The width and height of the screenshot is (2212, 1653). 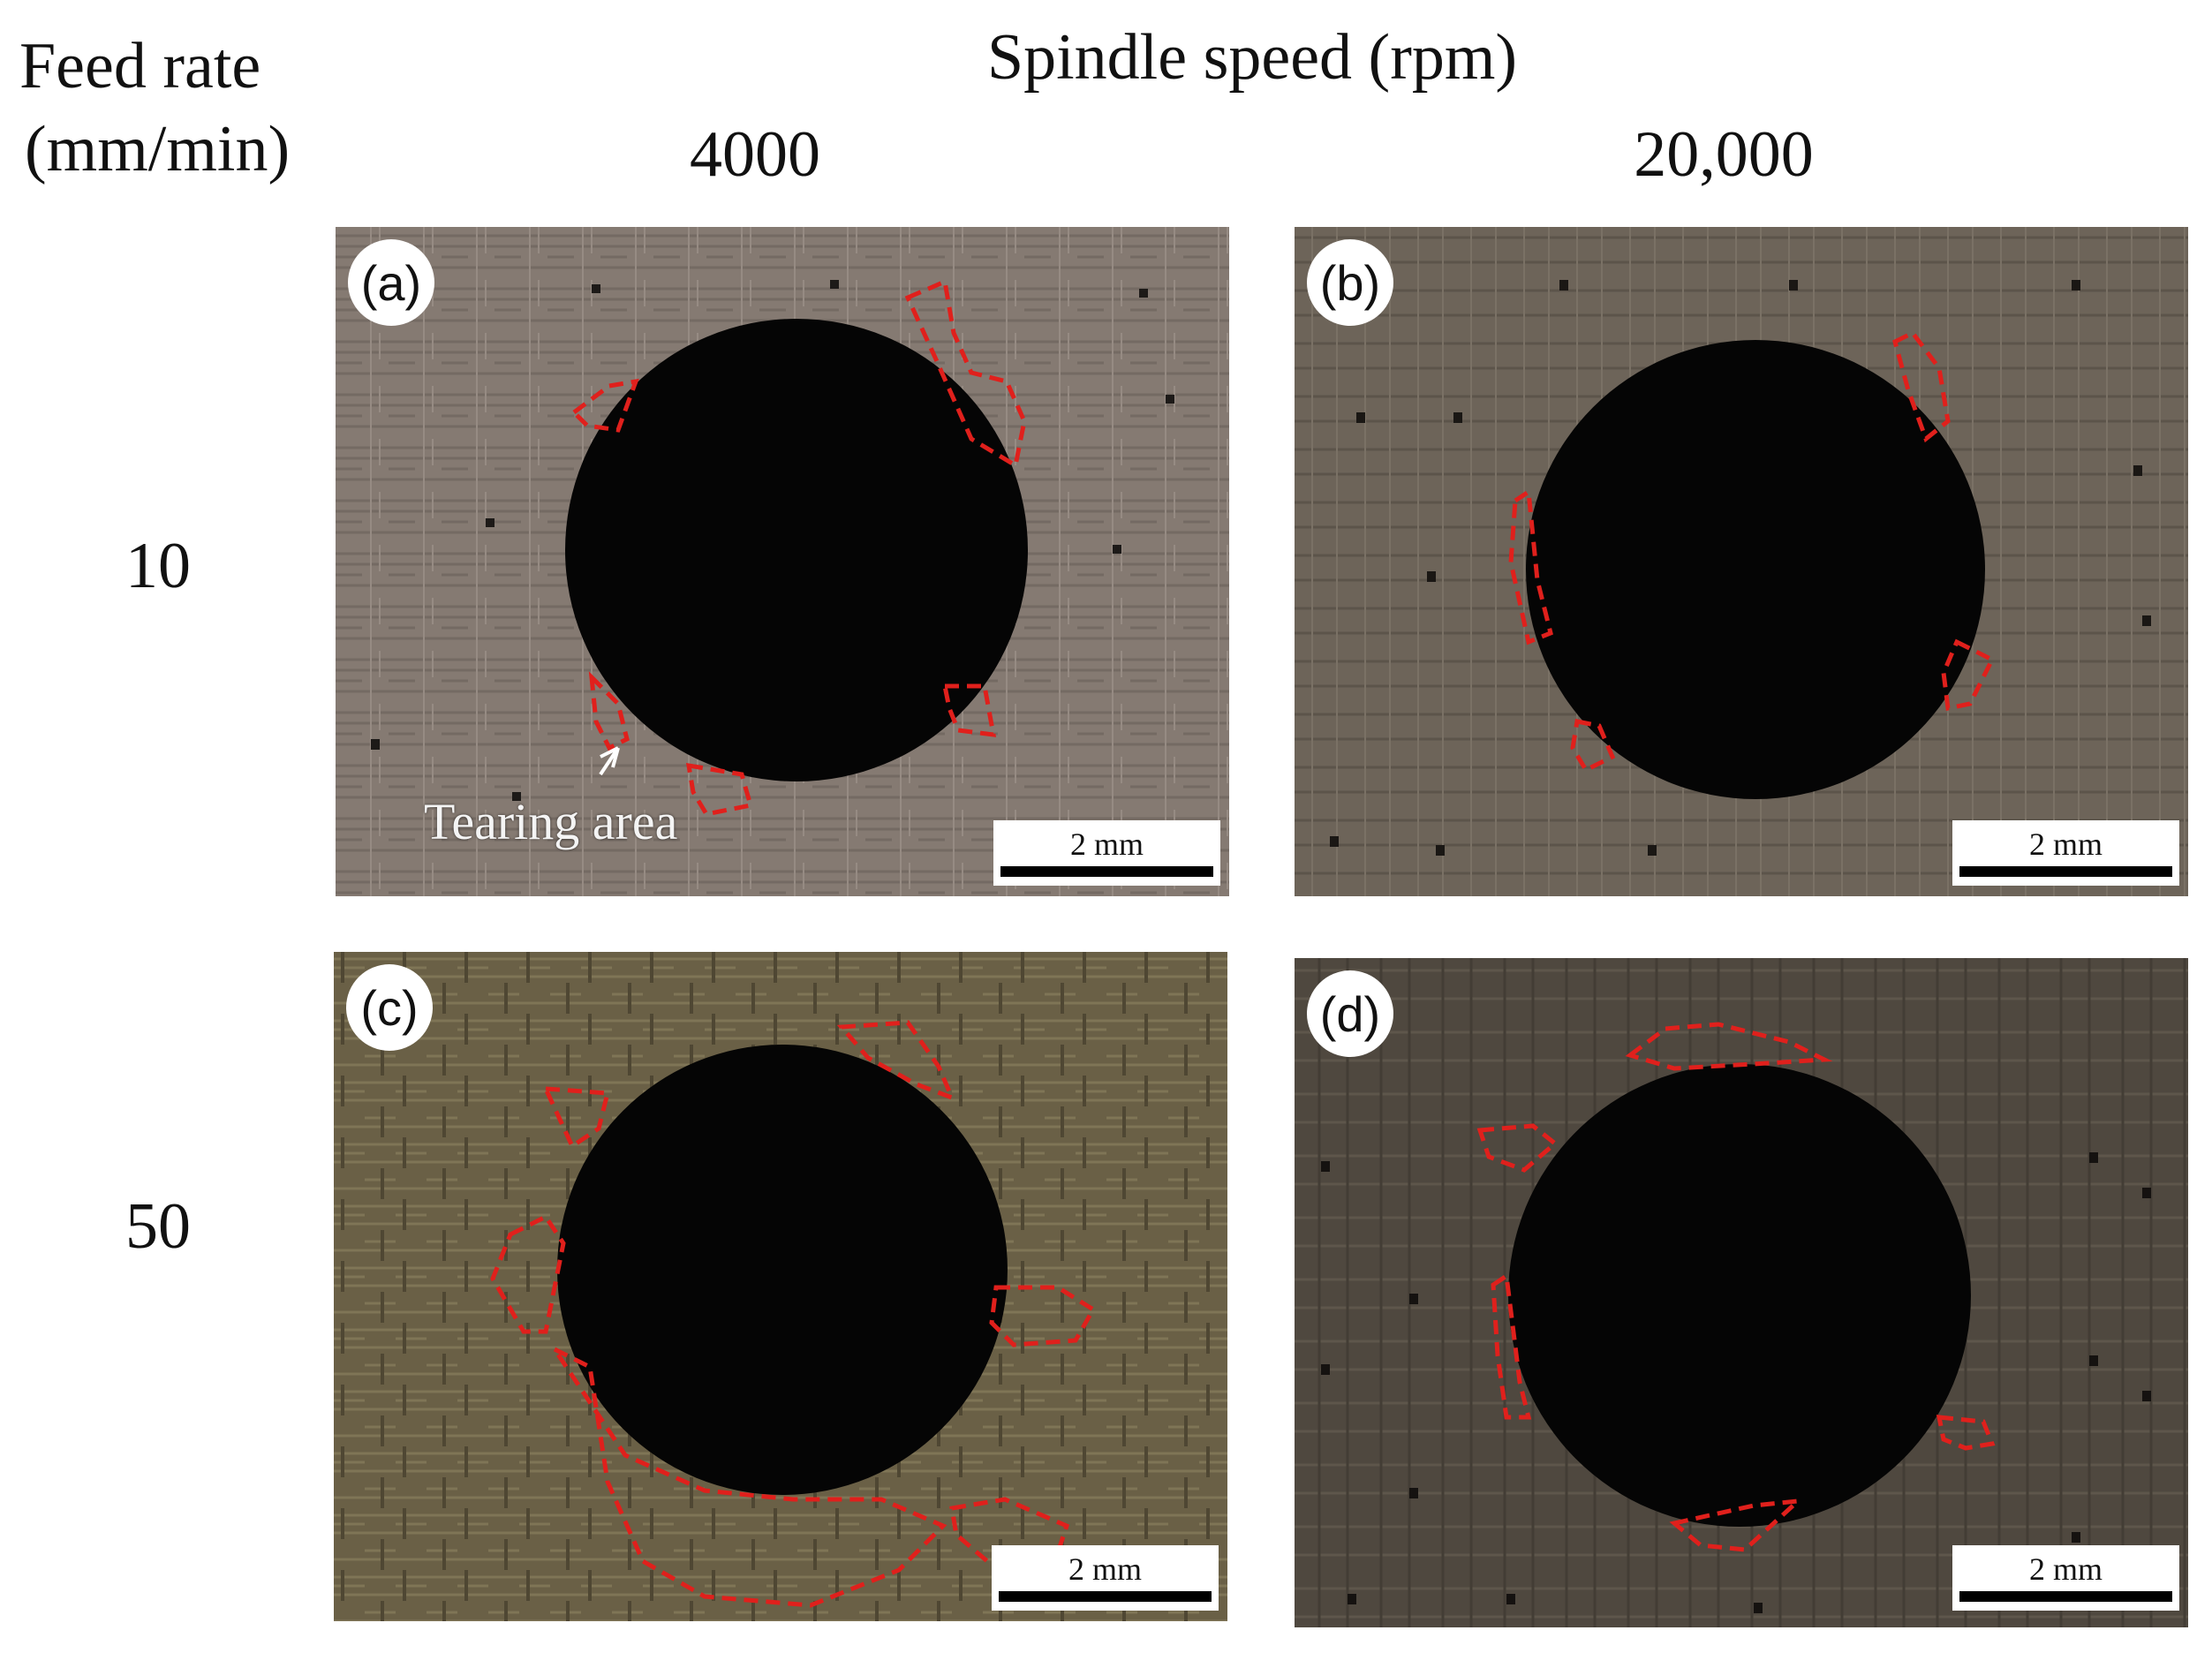 What do you see at coordinates (755, 154) in the screenshot?
I see `column-label-4000: 4000` at bounding box center [755, 154].